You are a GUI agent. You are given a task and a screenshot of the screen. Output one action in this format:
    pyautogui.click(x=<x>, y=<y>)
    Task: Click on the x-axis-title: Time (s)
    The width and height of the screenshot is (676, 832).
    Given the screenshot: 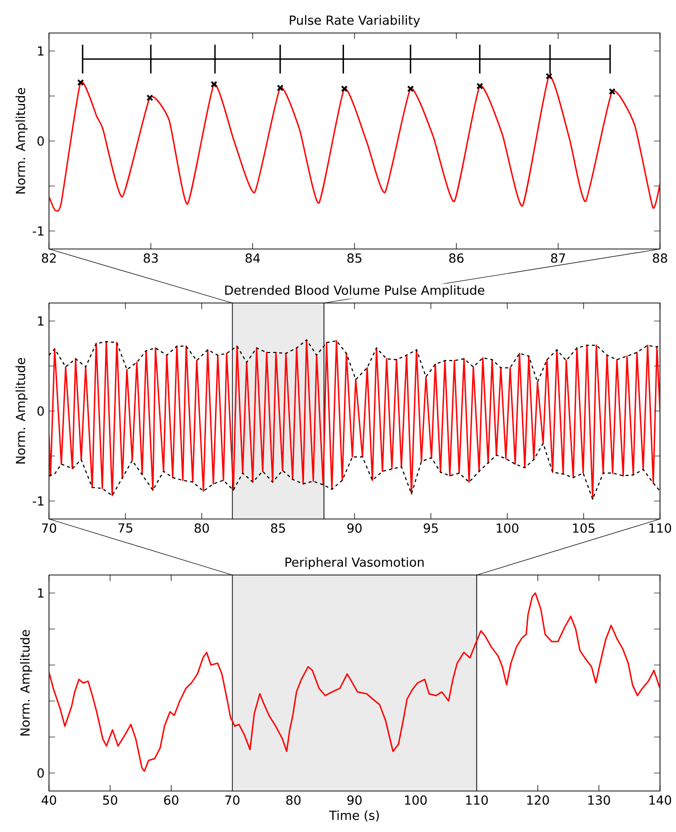 What is the action you would take?
    pyautogui.click(x=354, y=816)
    